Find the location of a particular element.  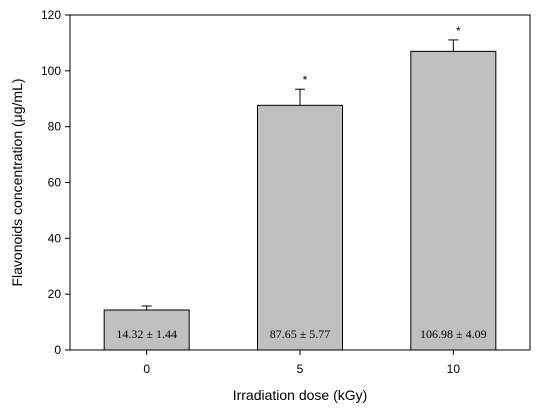

y-tick-label: 40 is located at coordinates (55, 238).